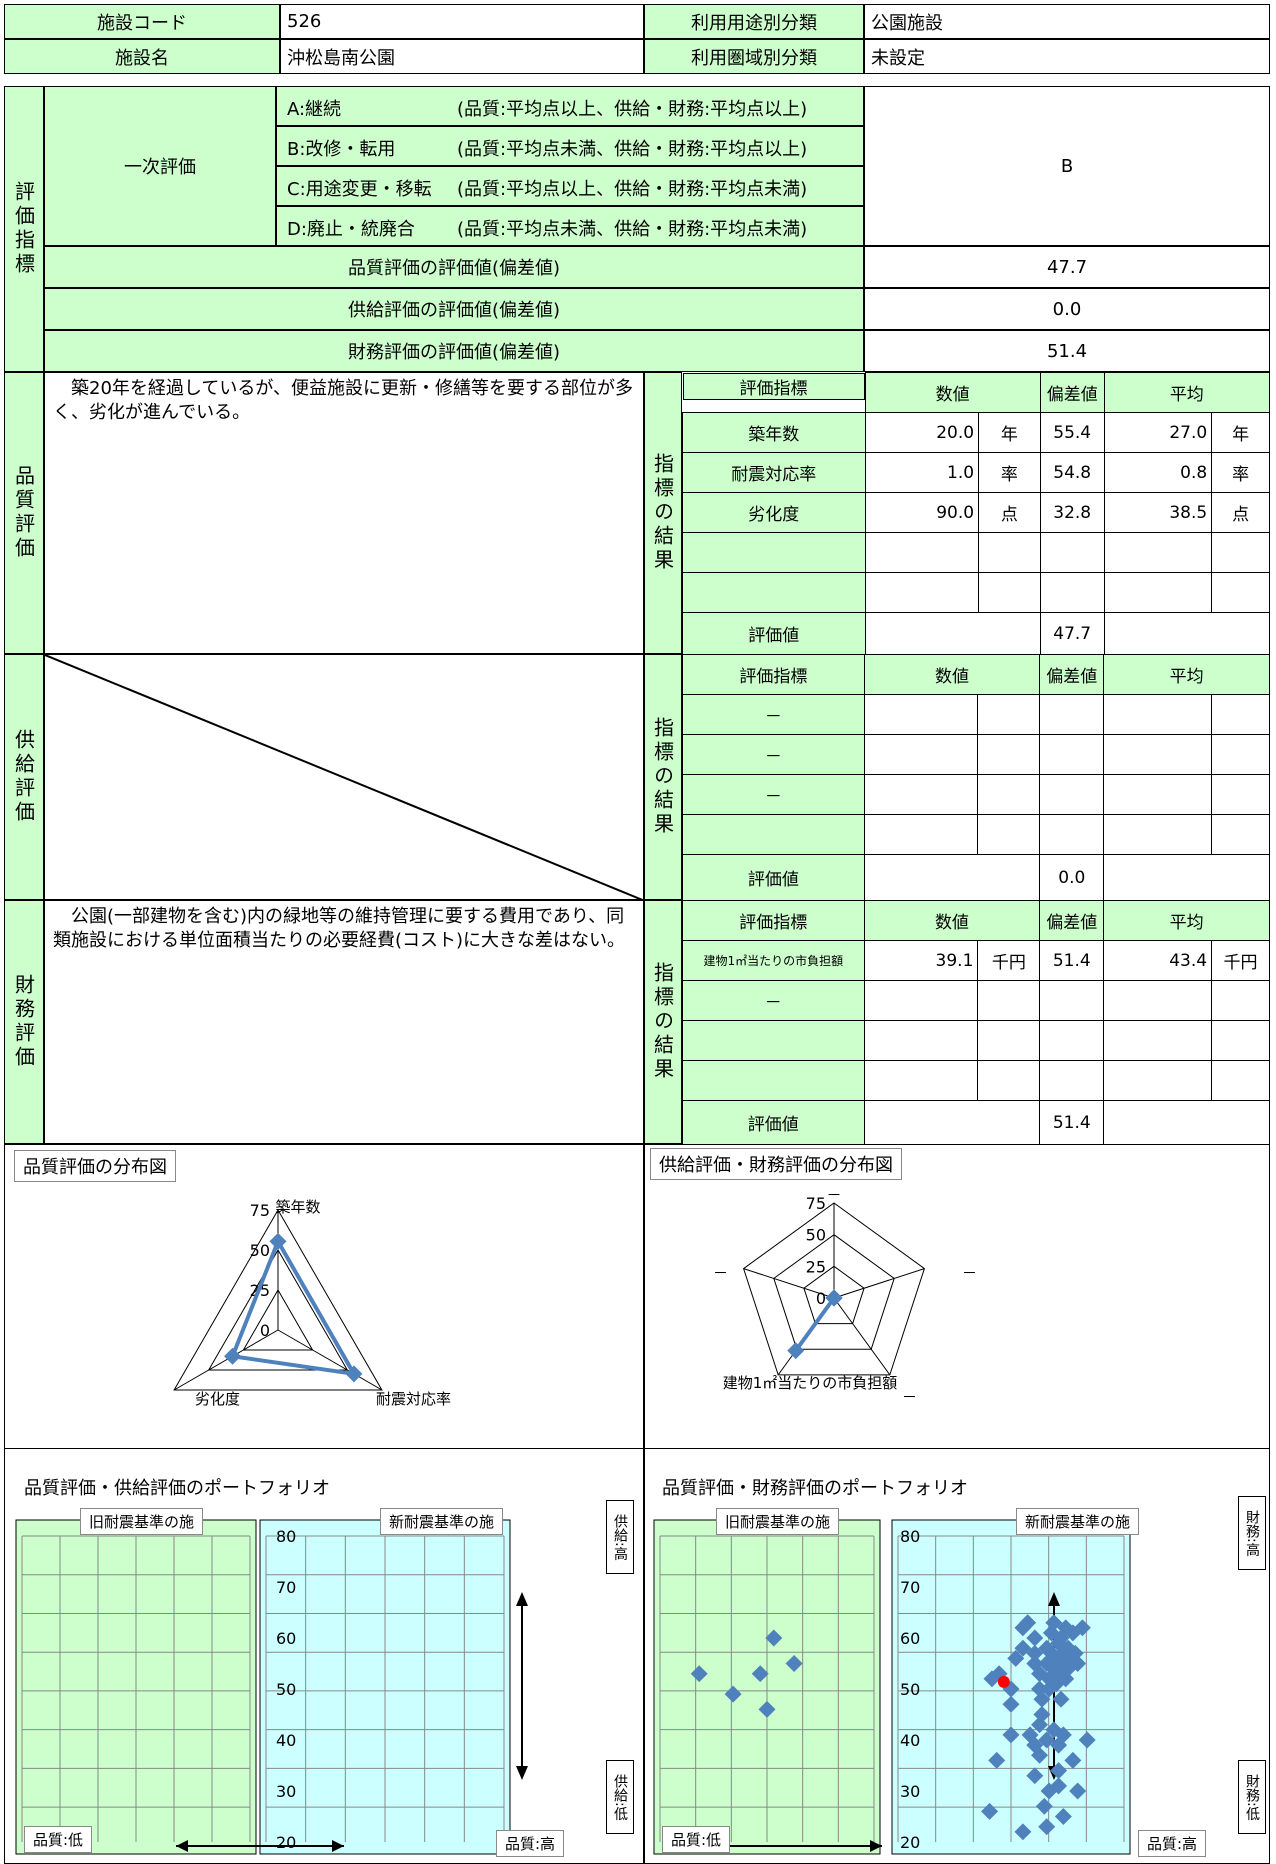 This screenshot has height=1864, width=1276. I want to click on option-d: D:廃止・統廃合 (品質:平均点未満、供給・財務:平均点未満), so click(570, 226).